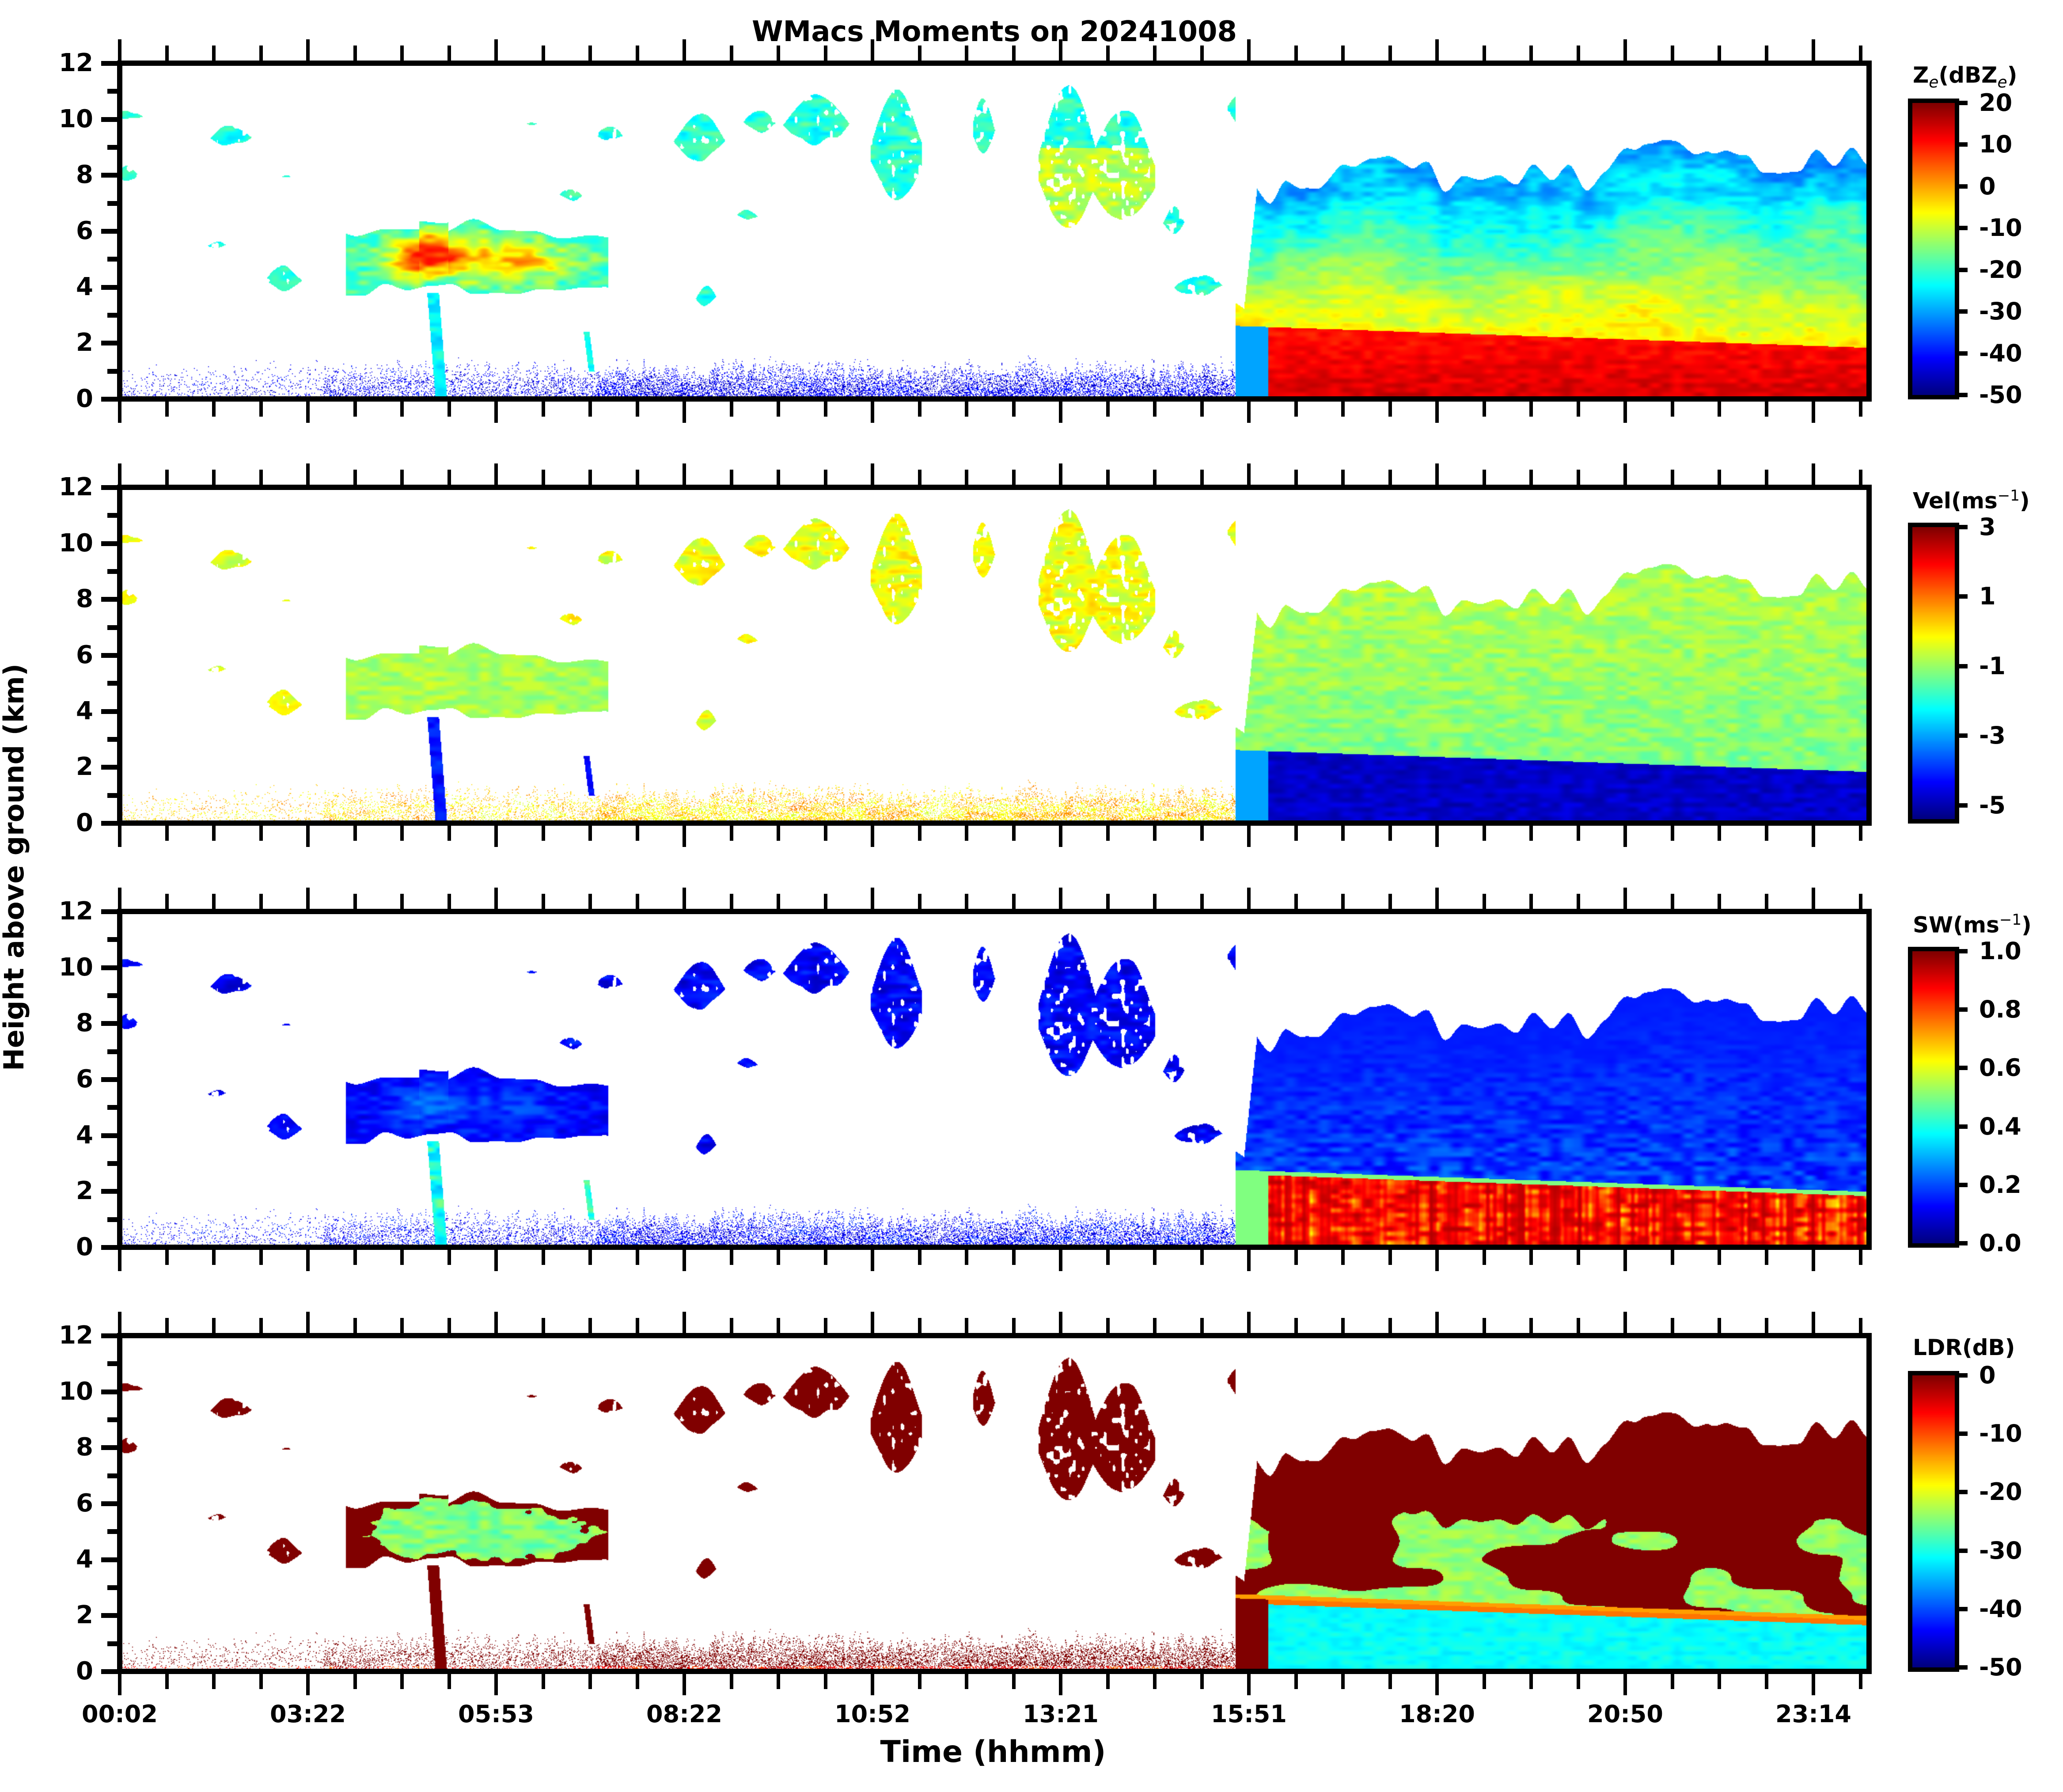 This screenshot has height=1792, width=2063. I want to click on colorbar-tick-label: -30, so click(2001, 1550).